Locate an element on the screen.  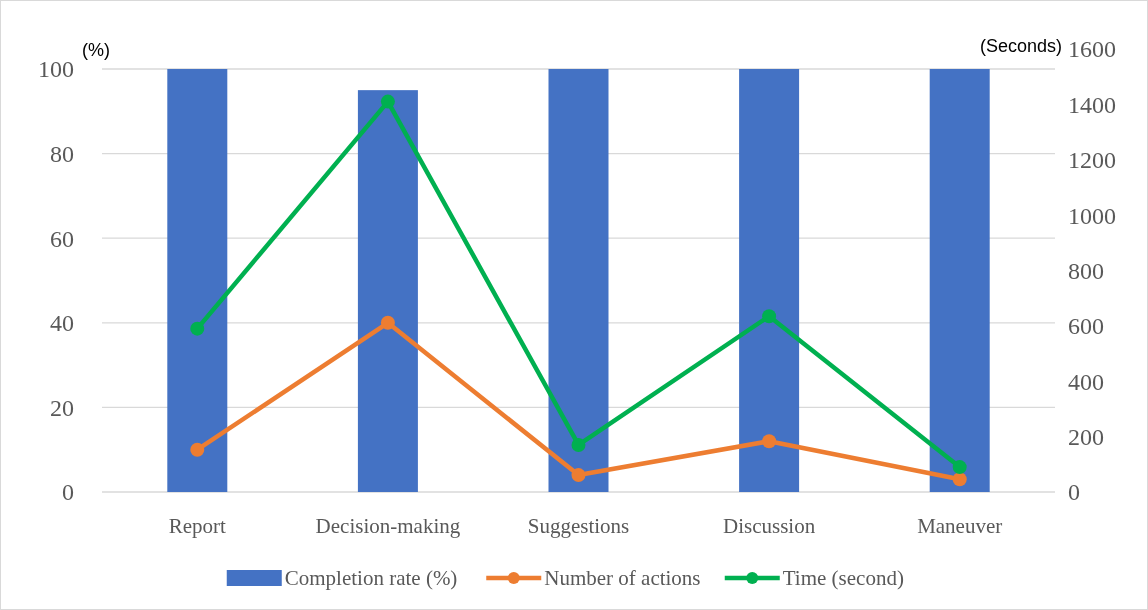
y2-tick-label: 1400 is located at coordinates (1092, 104).